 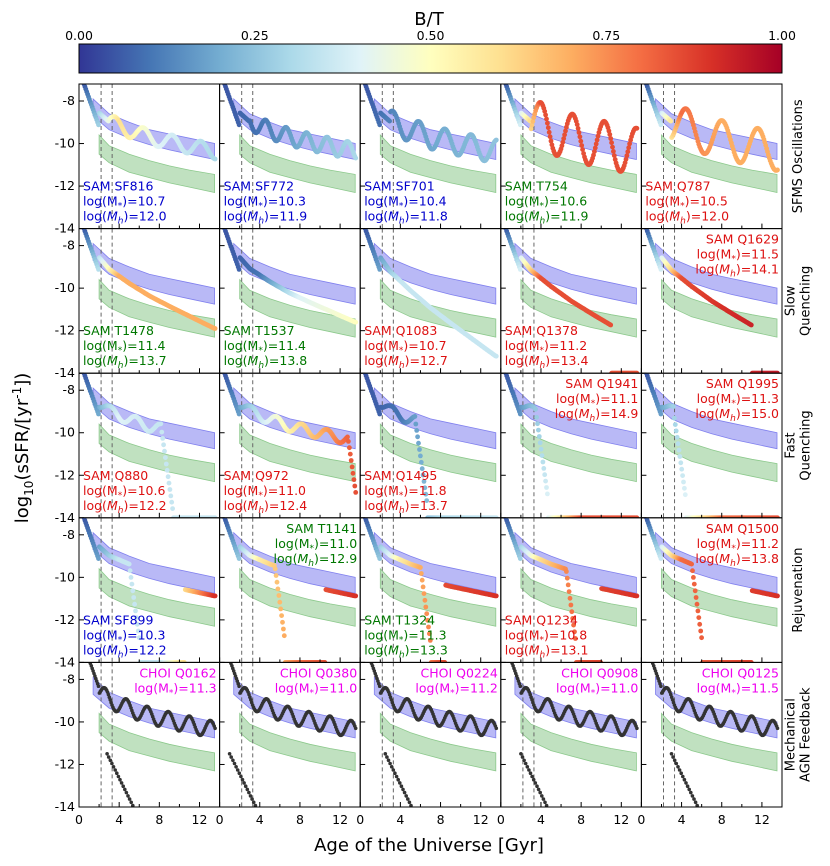 I want to click on x-tick-label: 4, so click(x=119, y=819).